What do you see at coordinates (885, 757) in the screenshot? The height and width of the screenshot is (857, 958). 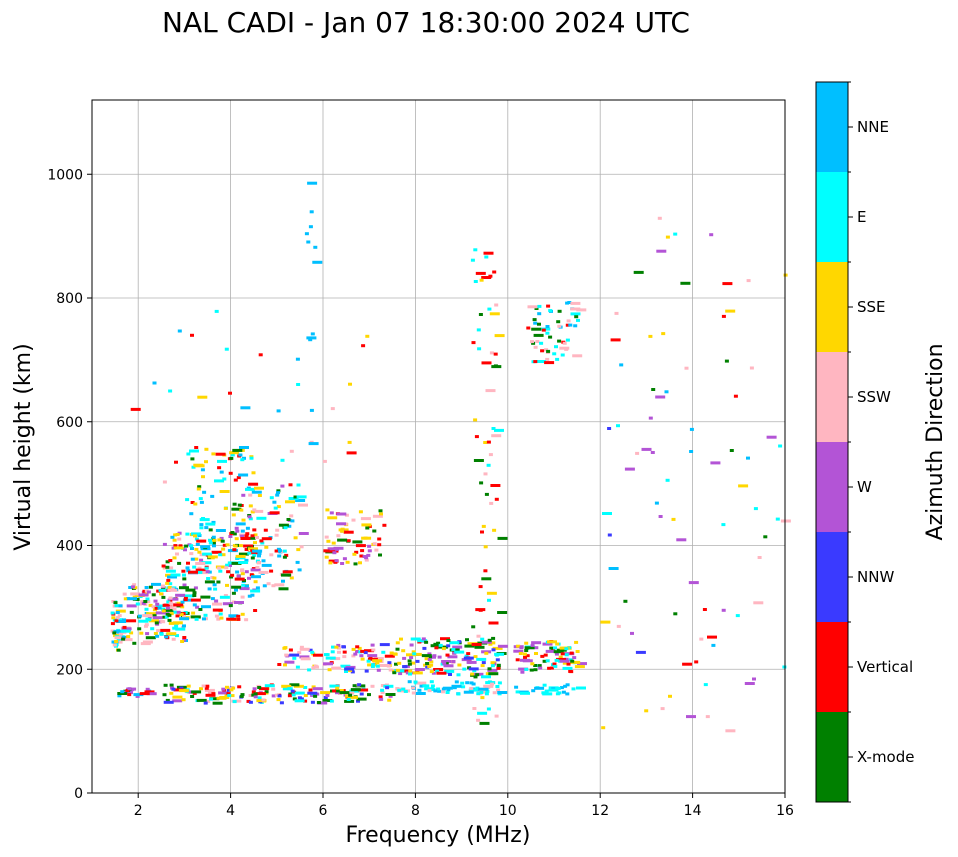 I see `colorbar-tick-label: X-mode` at bounding box center [885, 757].